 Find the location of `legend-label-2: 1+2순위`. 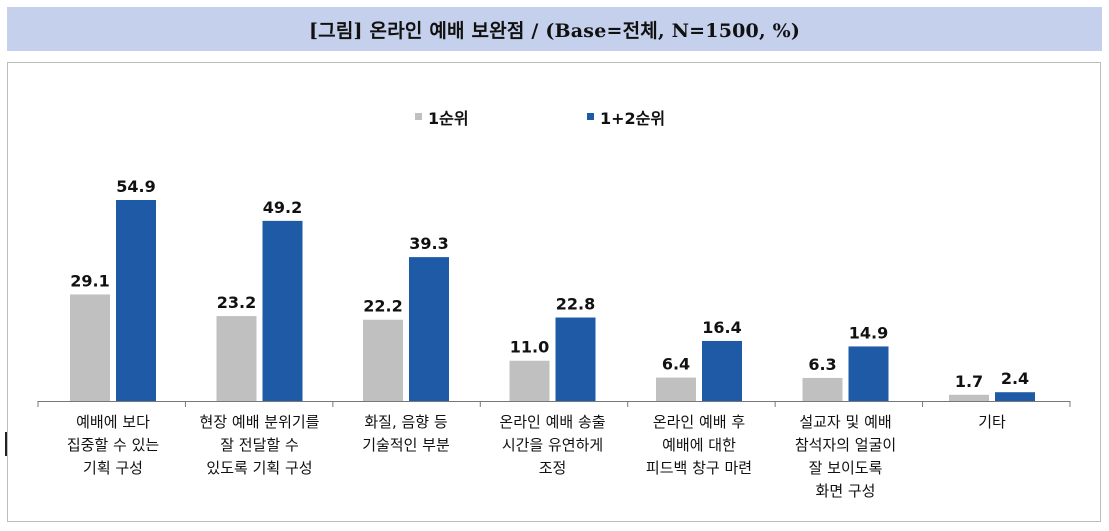

legend-label-2: 1+2순위 is located at coordinates (632, 118).